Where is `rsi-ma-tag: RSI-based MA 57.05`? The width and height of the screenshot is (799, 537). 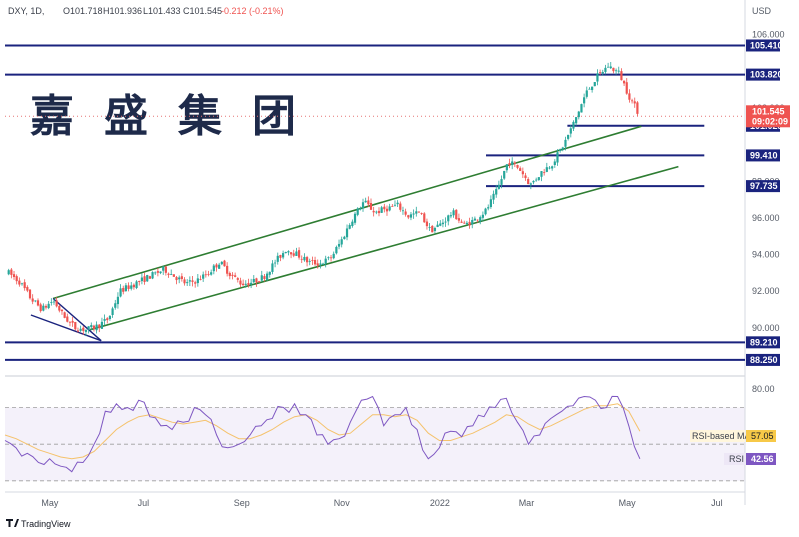 rsi-ma-tag: RSI-based MA 57.05 is located at coordinates (733, 436).